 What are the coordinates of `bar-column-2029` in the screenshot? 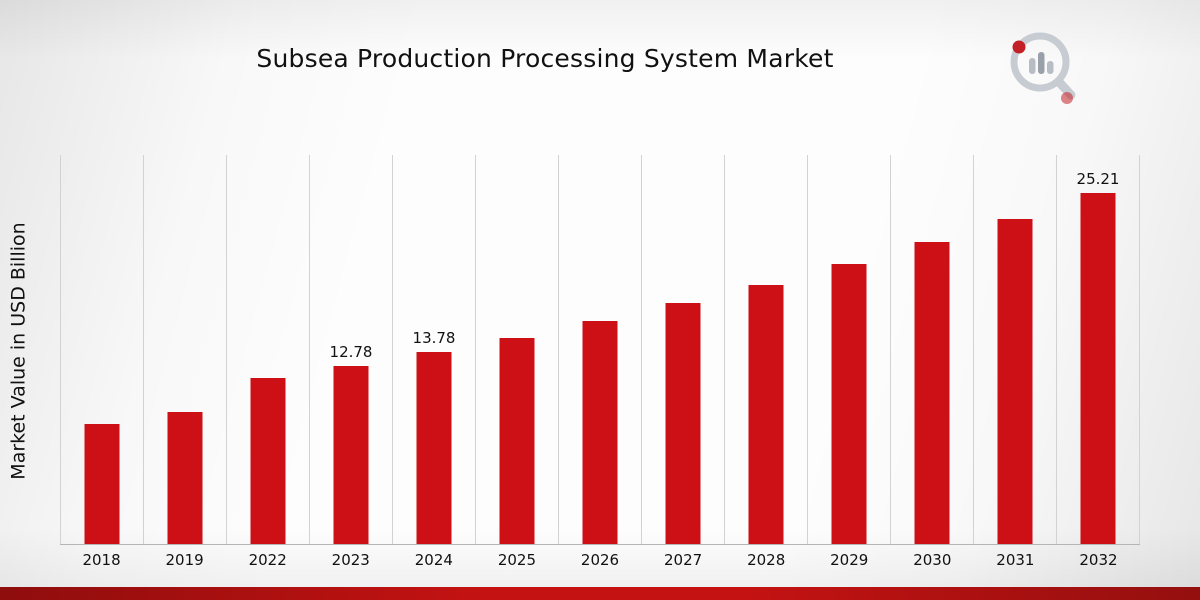 It's located at (848, 349).